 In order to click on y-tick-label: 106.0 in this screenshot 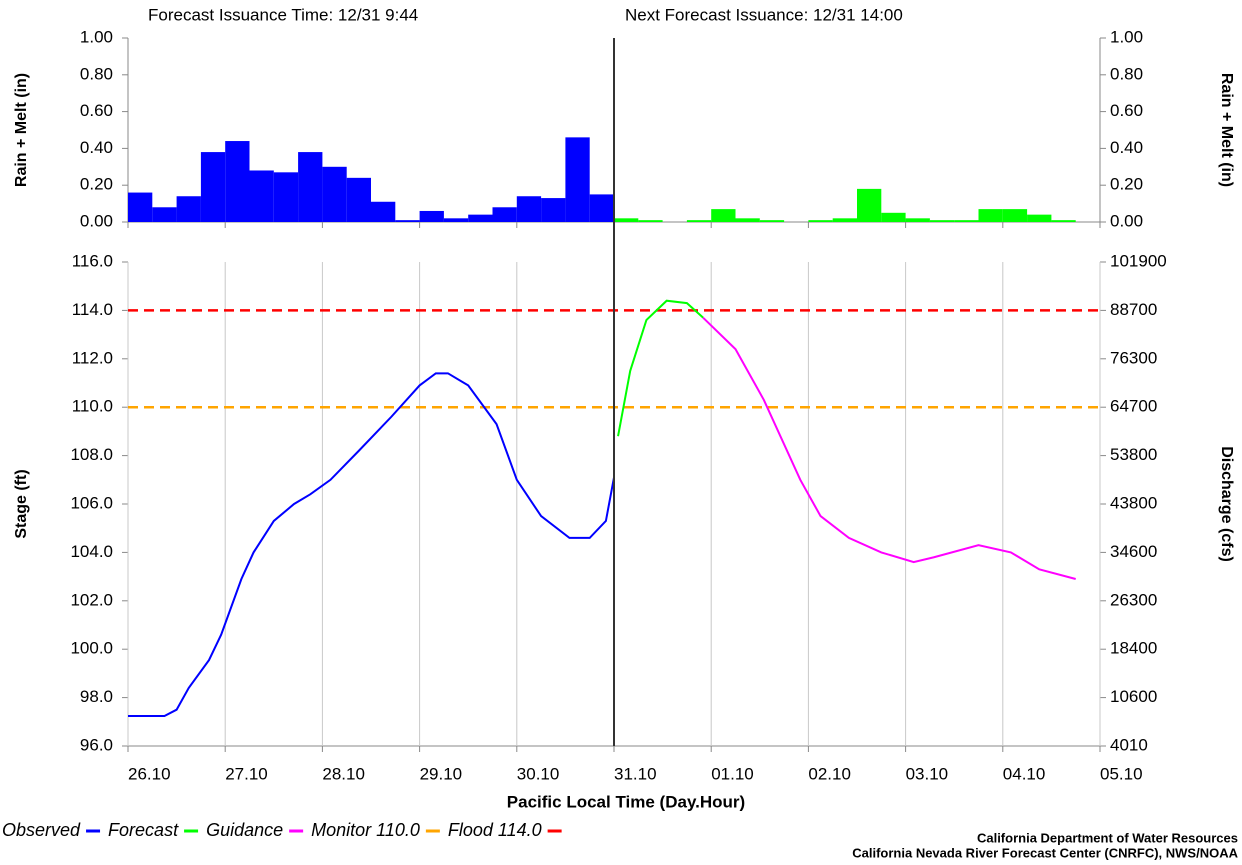, I will do `click(91, 502)`.